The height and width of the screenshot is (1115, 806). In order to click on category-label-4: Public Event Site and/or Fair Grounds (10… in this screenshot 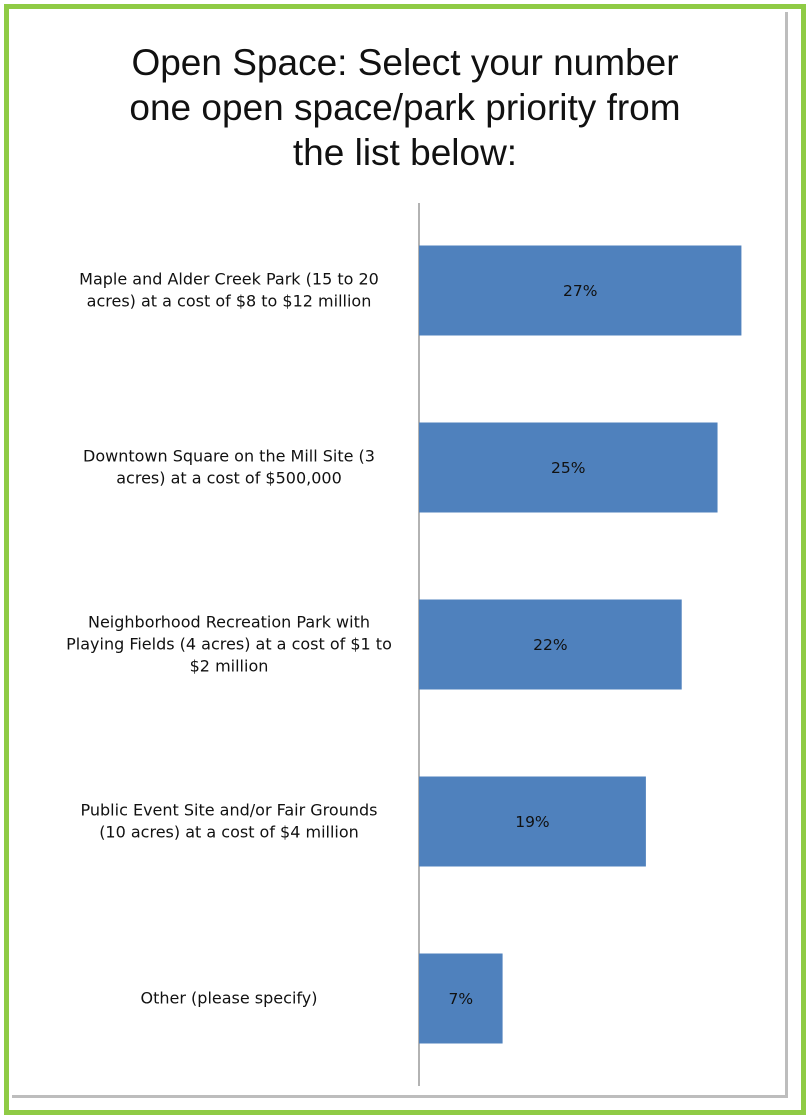, I will do `click(229, 820)`.